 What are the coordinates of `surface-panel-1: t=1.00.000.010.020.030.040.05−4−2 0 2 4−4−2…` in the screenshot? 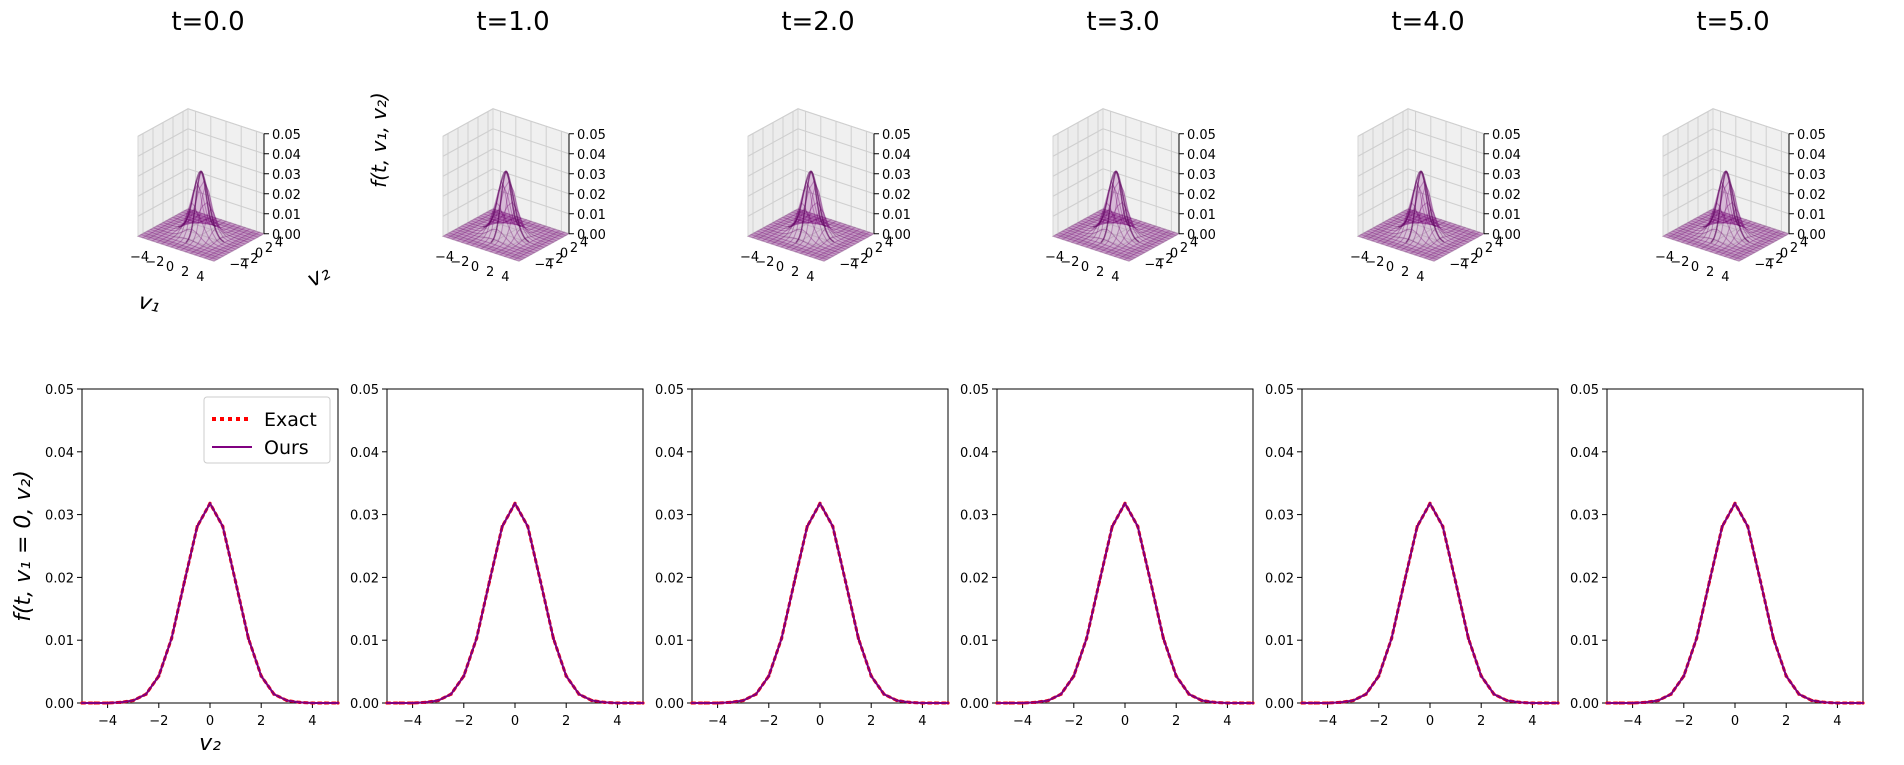 It's located at (520, 146).